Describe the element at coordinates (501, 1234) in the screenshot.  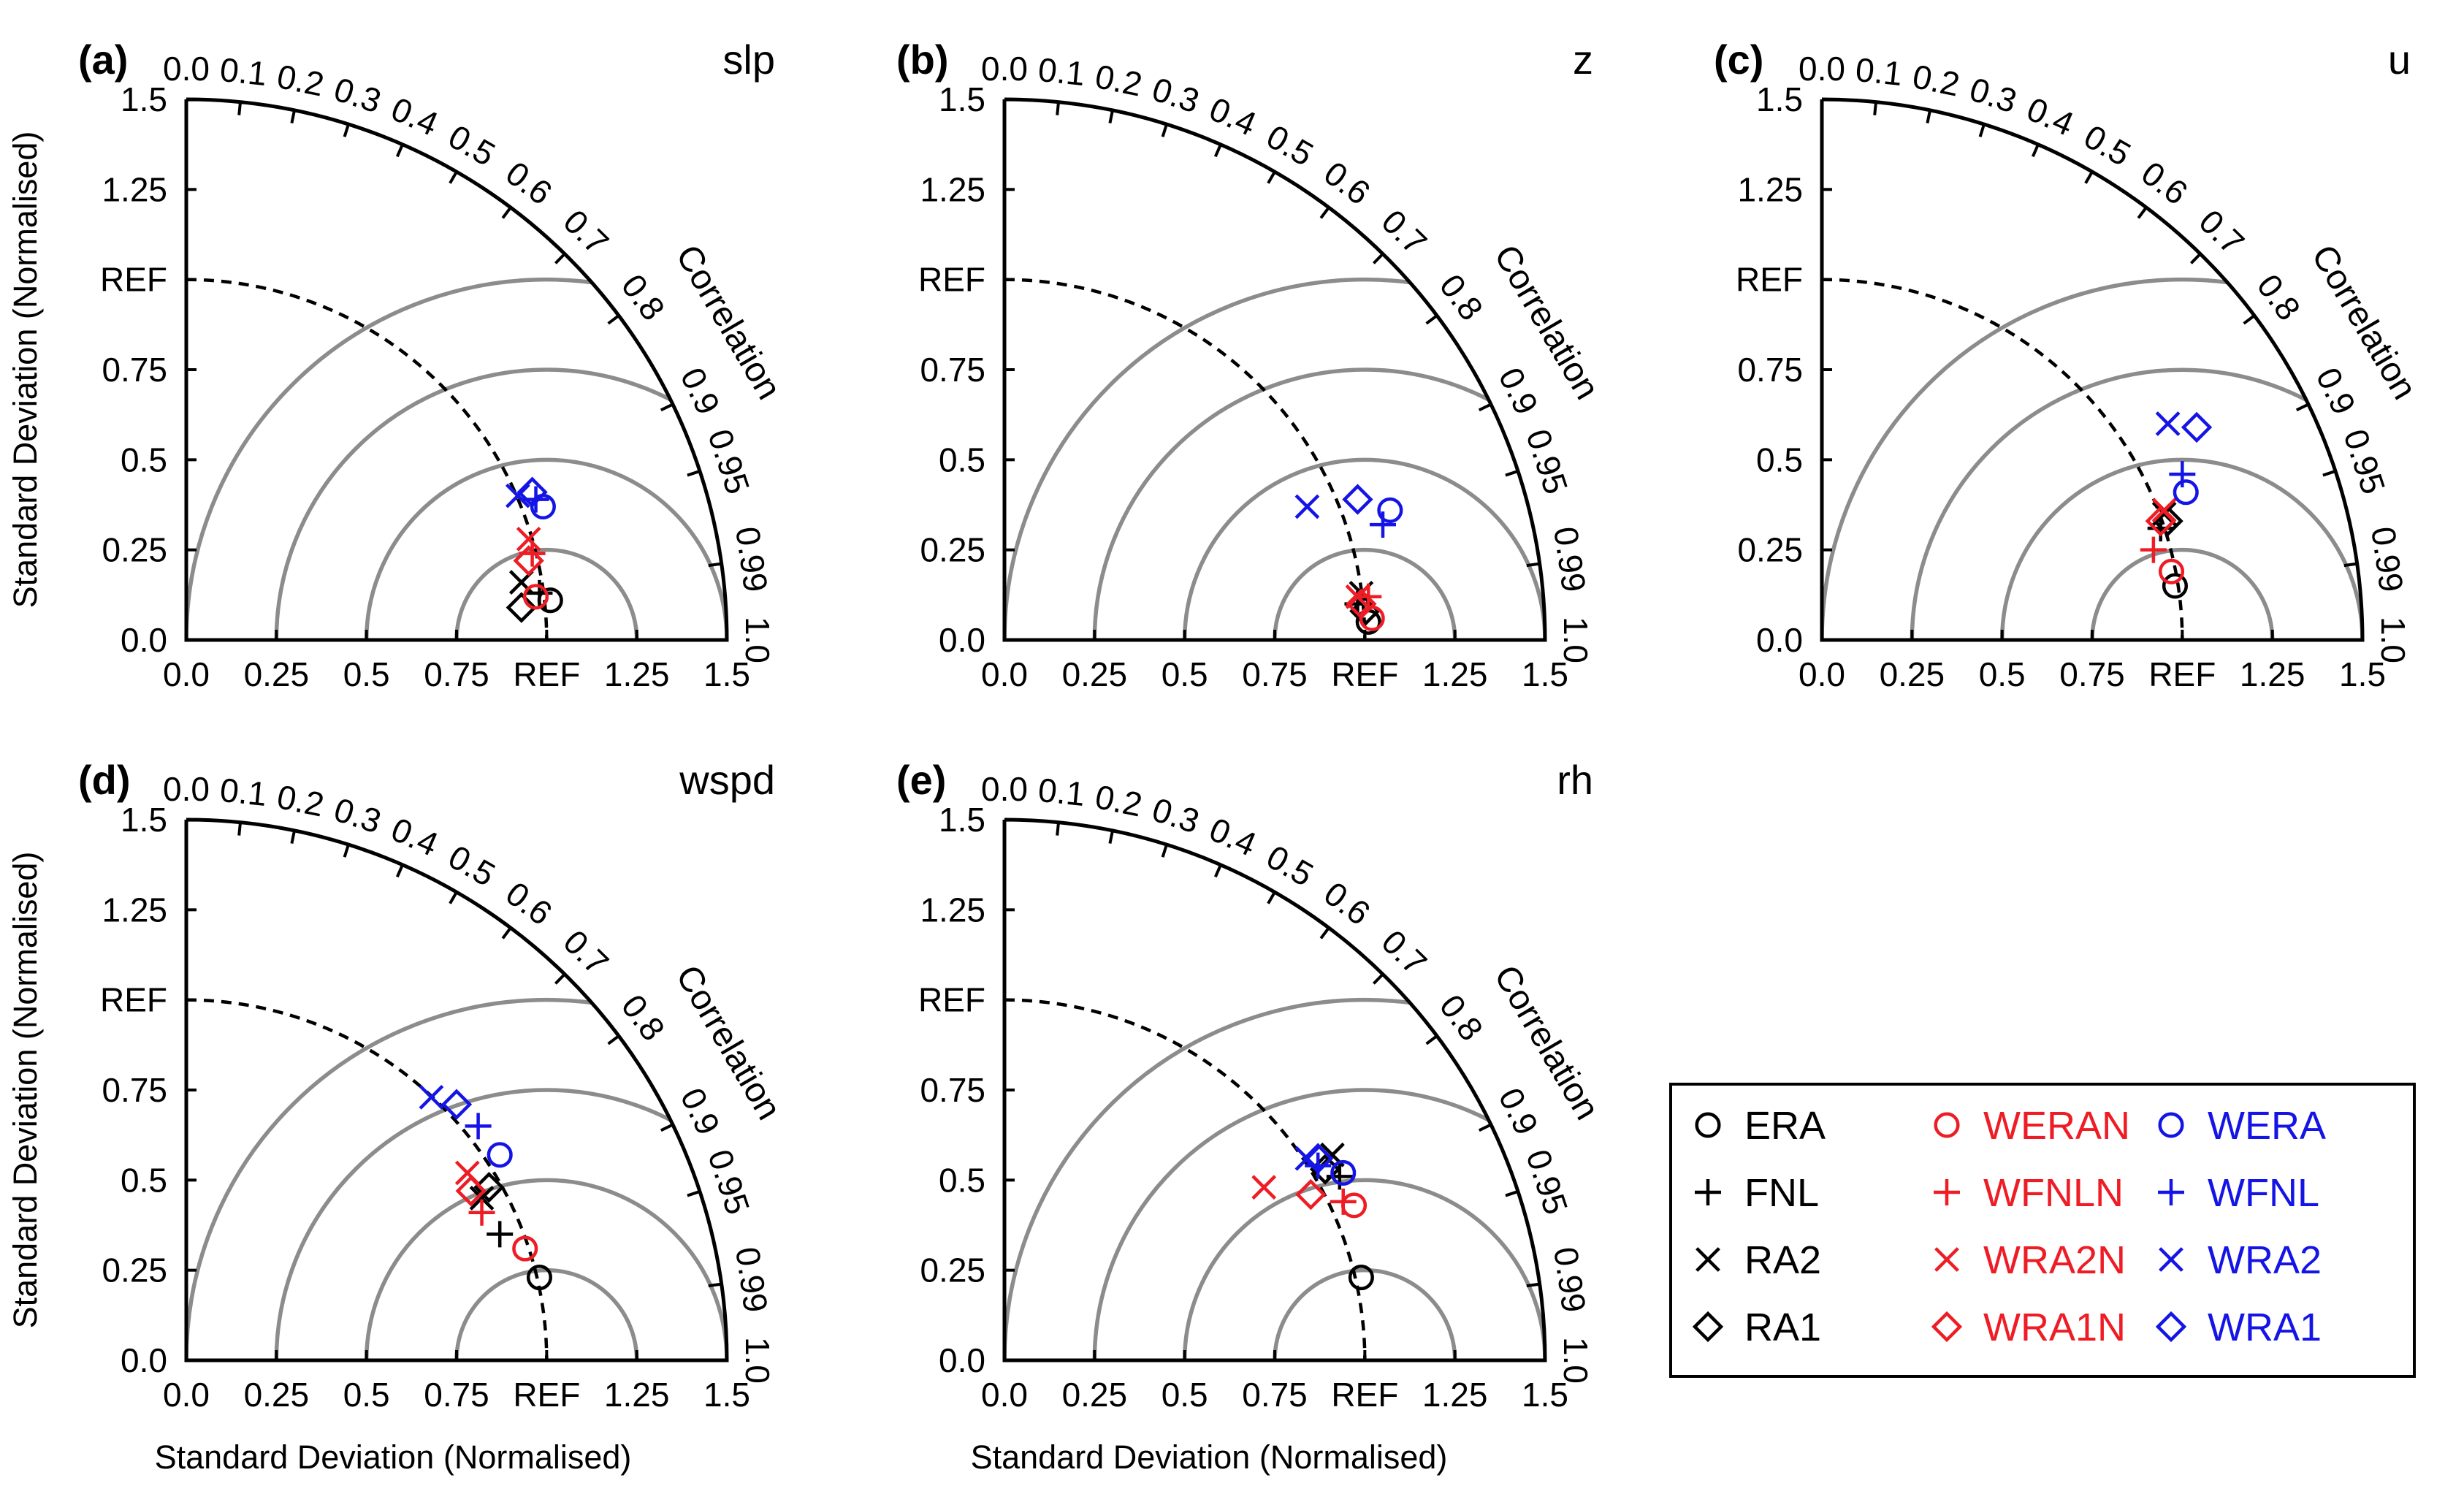
I see `point-fnl` at that location.